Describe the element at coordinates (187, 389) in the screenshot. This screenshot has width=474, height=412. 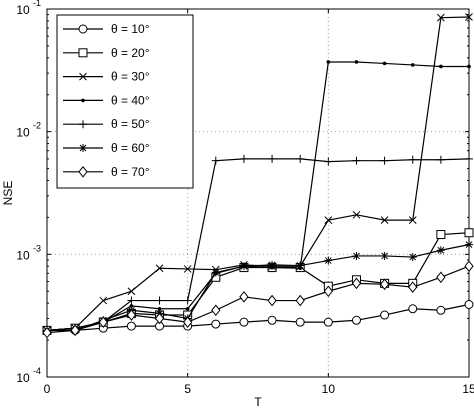
I see `x-tick-label: 5` at that location.